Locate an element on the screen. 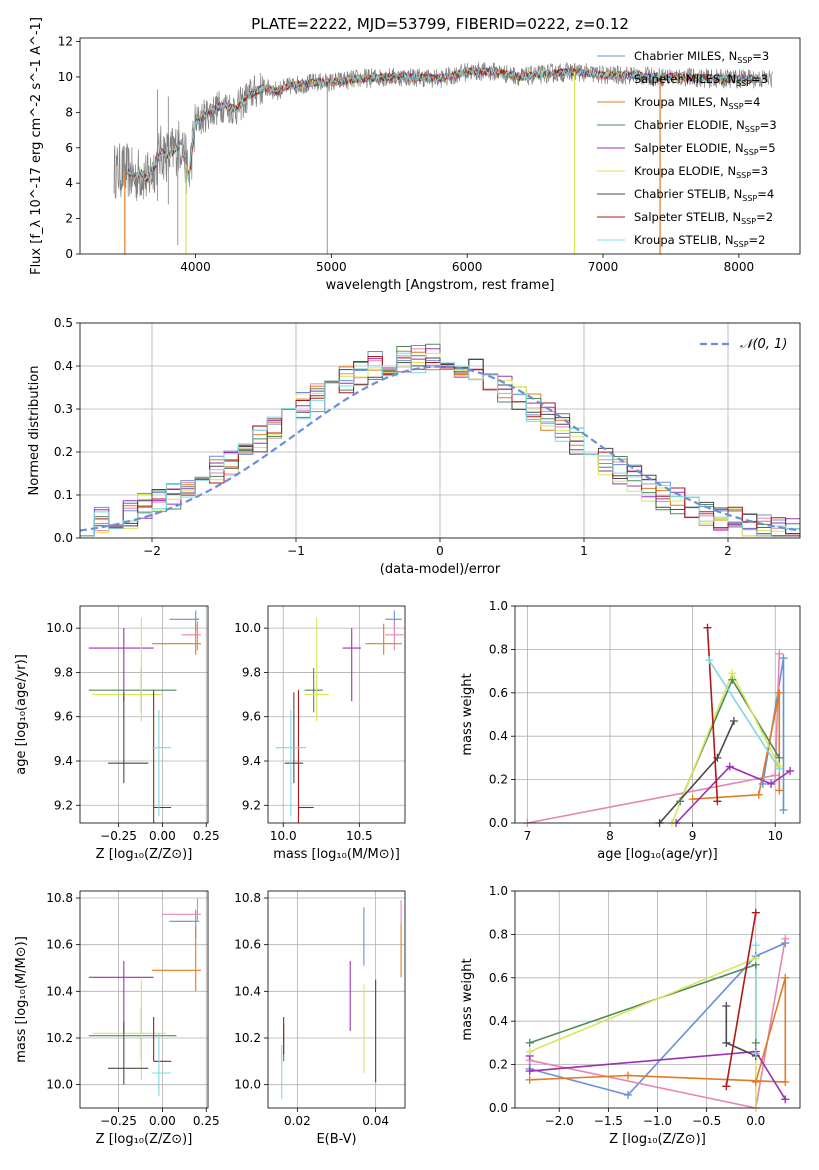 The width and height of the screenshot is (819, 1170). weight-line-kroupa_elodie is located at coordinates (643, 1032).